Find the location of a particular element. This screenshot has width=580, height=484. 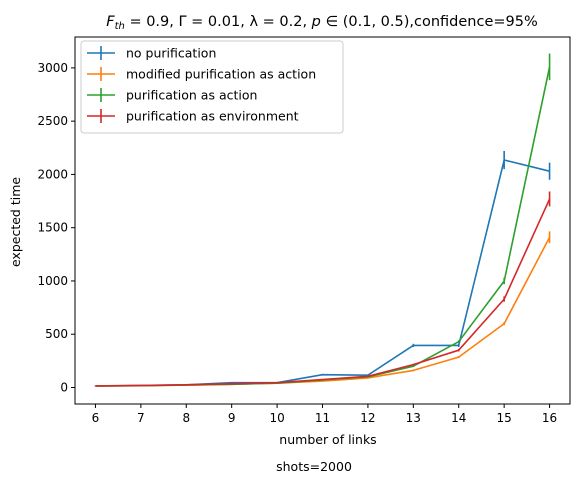

footer-note: shots=2000 is located at coordinates (314, 466).